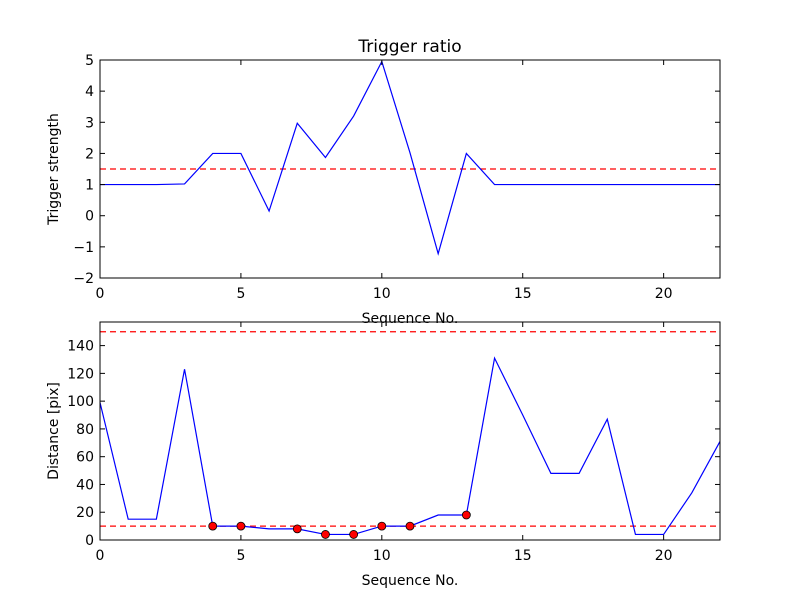 Image resolution: width=800 pixels, height=600 pixels. I want to click on y-tick-label: −1, so click(83, 248).